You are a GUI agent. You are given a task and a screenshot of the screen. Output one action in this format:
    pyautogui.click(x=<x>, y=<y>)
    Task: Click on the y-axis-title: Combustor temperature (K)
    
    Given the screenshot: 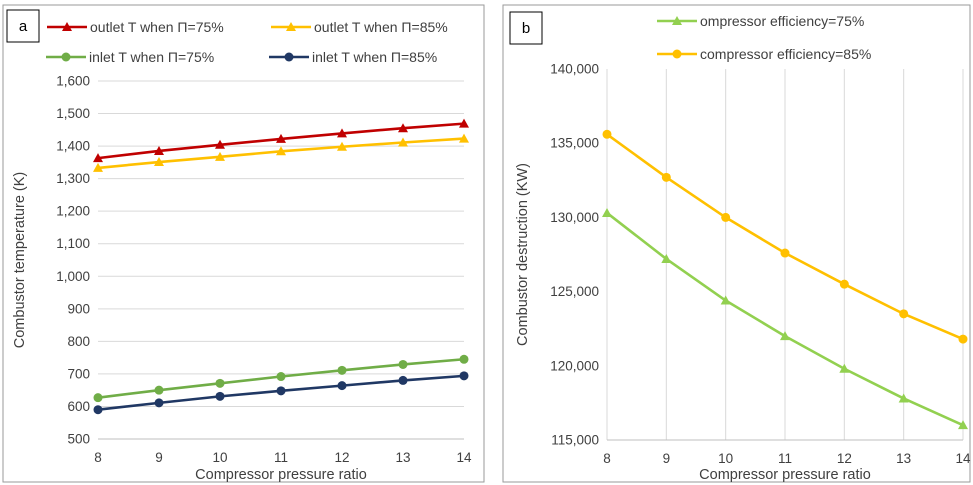 What is the action you would take?
    pyautogui.click(x=20, y=260)
    